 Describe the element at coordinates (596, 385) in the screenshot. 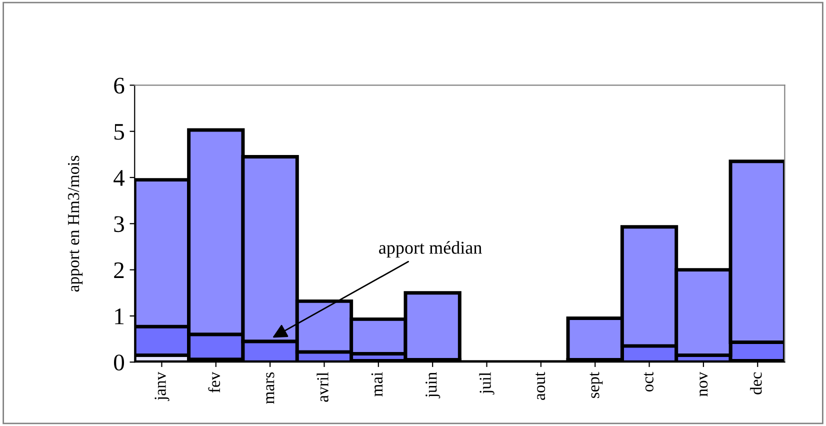

I see `x-tick-label: sept` at that location.